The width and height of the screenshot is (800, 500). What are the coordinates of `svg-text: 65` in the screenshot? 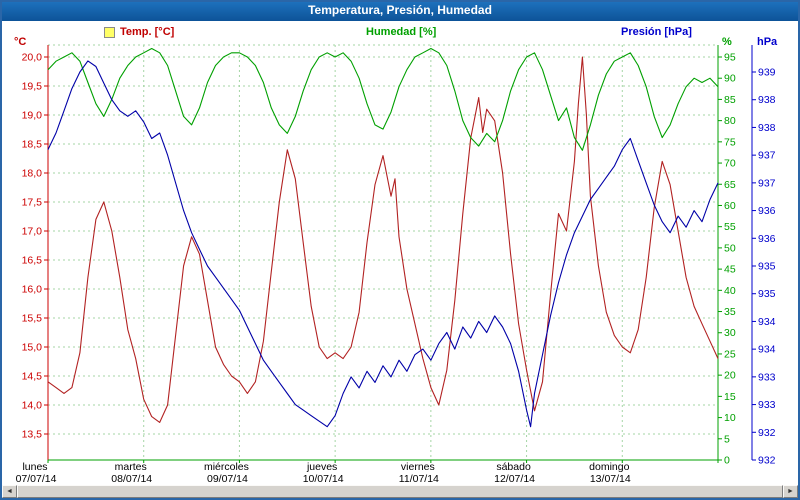 It's located at (730, 185).